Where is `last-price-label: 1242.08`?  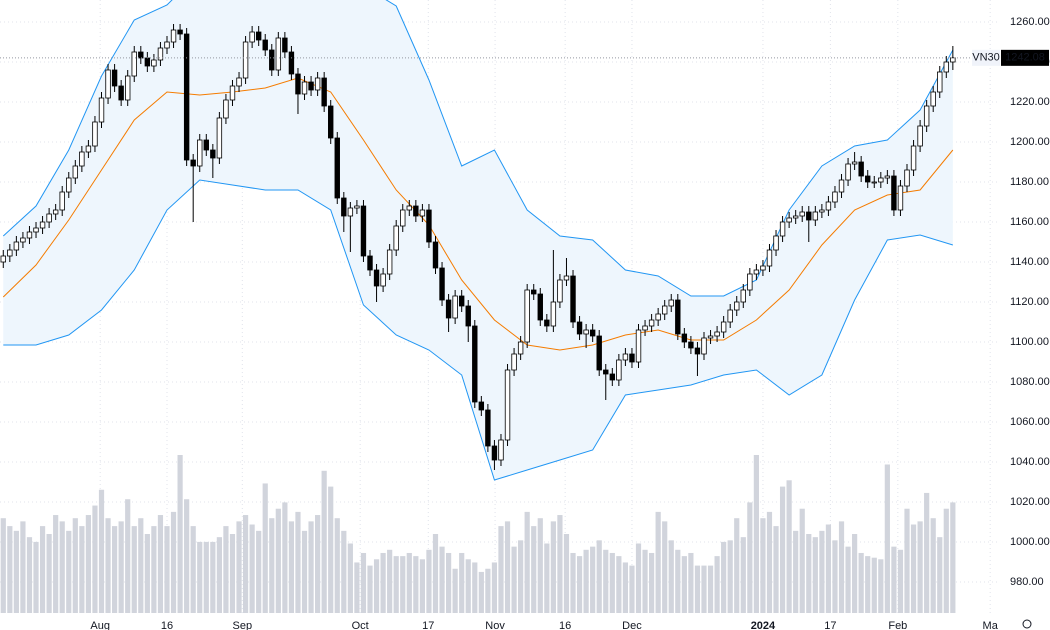 last-price-label: 1242.08 is located at coordinates (1025, 58).